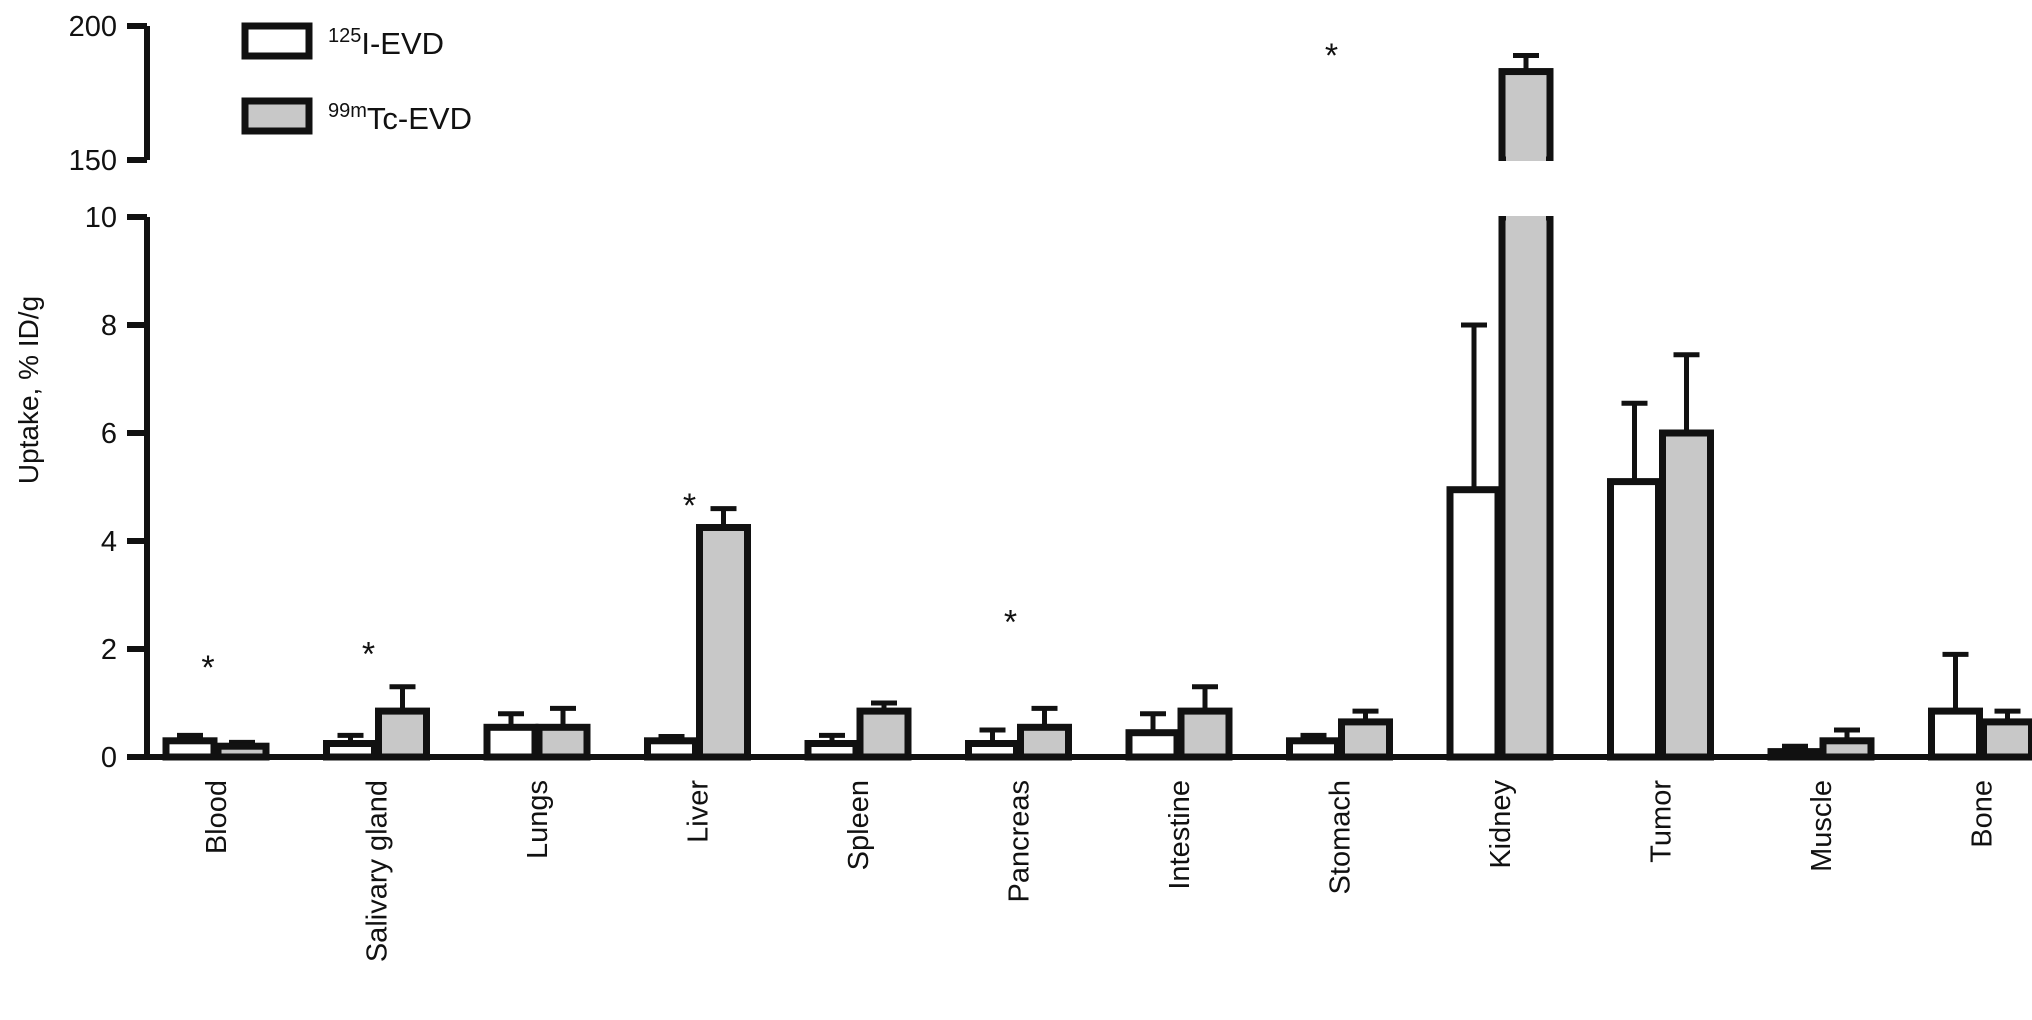 This screenshot has height=1020, width=2032. What do you see at coordinates (356, 79) in the screenshot?
I see `legend: 125I-EVD 99mTc-EVD` at bounding box center [356, 79].